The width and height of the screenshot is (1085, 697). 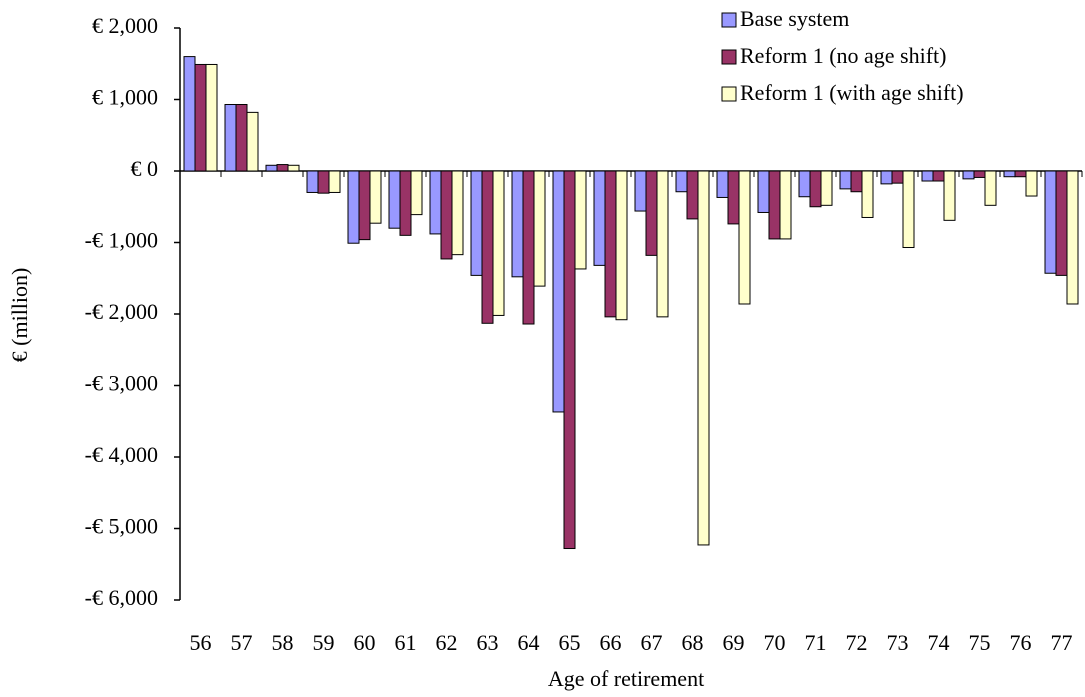 What do you see at coordinates (898, 642) in the screenshot?
I see `x-tick-label: 73` at bounding box center [898, 642].